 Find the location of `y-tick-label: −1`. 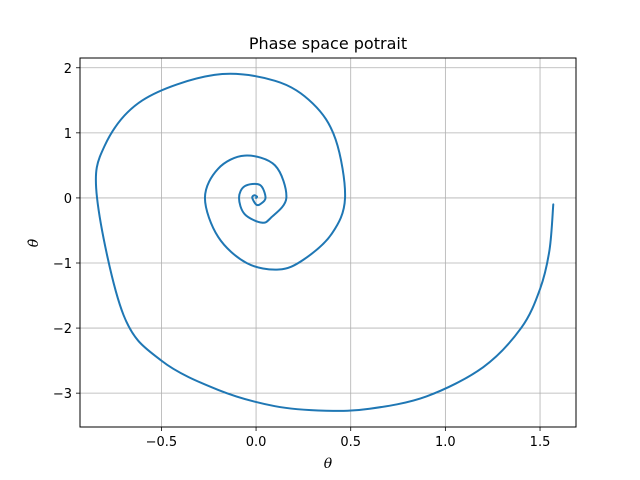

y-tick-label: −1 is located at coordinates (62, 264).